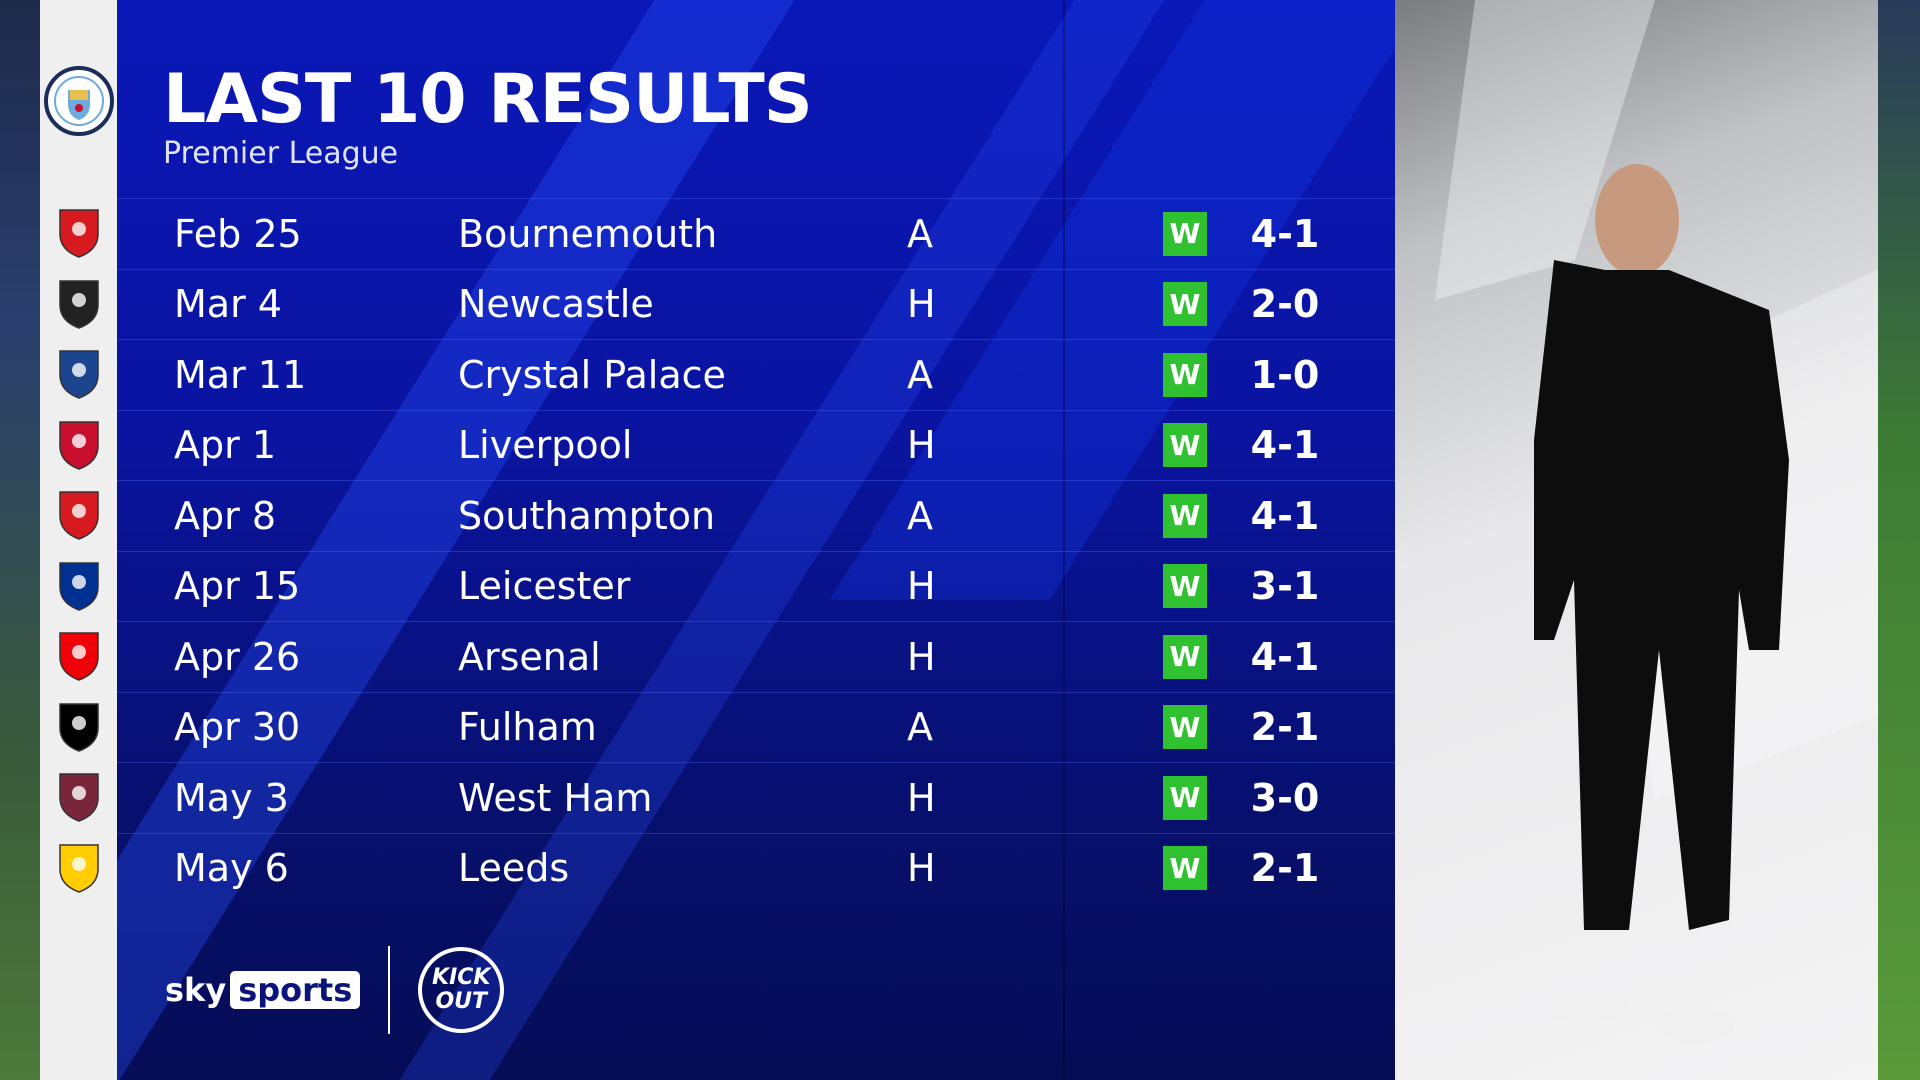 The image size is (1920, 1080). Describe the element at coordinates (295, 990) in the screenshot. I see `sports-text: sports` at that location.